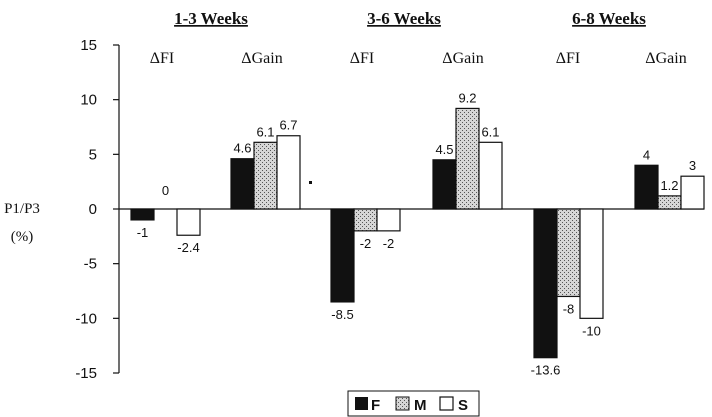 Image resolution: width=712 pixels, height=417 pixels. Describe the element at coordinates (211, 18) in the screenshot. I see `period-label-1: 1-3 Weeks` at that location.